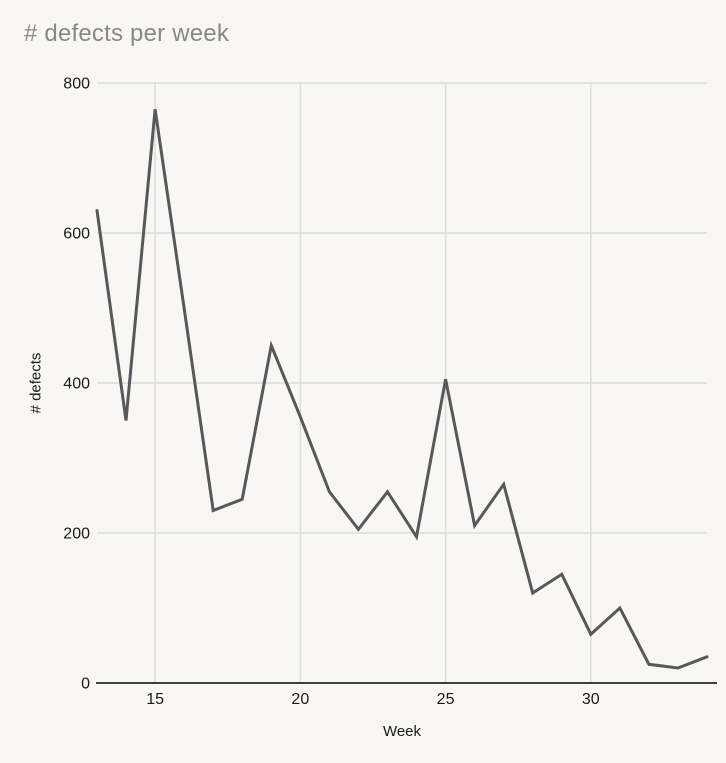 The width and height of the screenshot is (726, 763). What do you see at coordinates (85, 684) in the screenshot?
I see `y-tick-label: 0` at bounding box center [85, 684].